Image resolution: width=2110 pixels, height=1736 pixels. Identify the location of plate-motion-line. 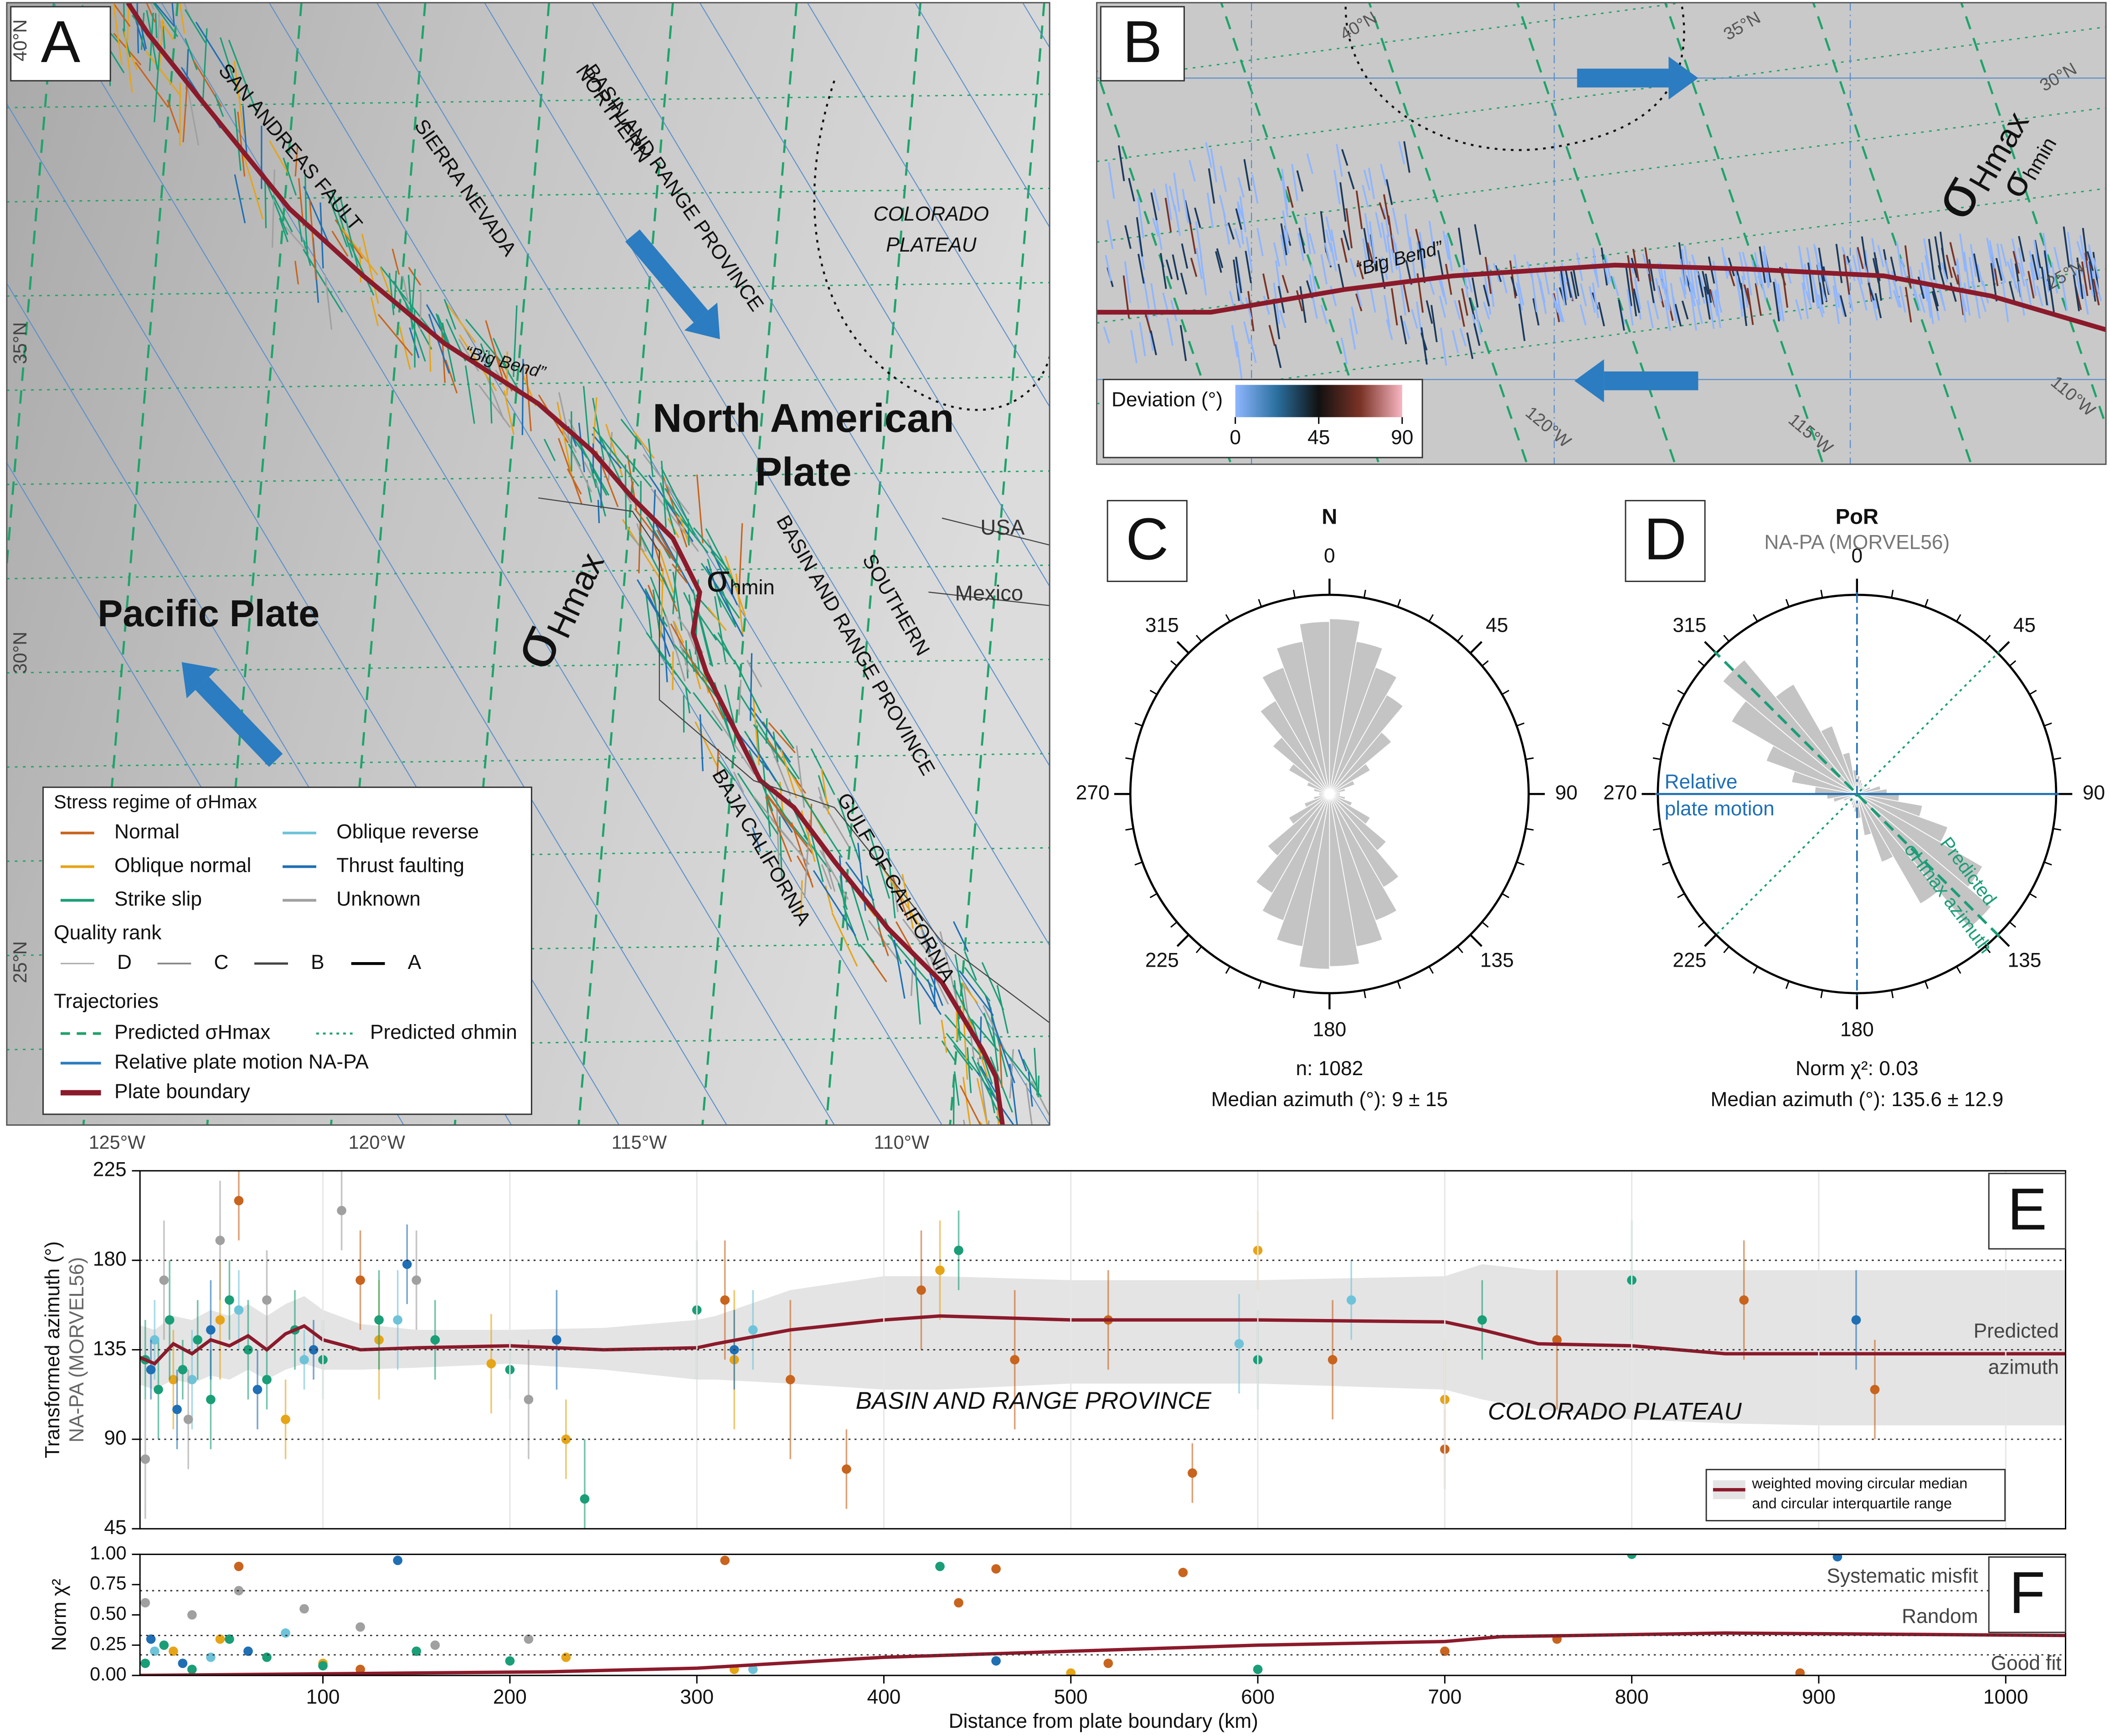
(874, 294).